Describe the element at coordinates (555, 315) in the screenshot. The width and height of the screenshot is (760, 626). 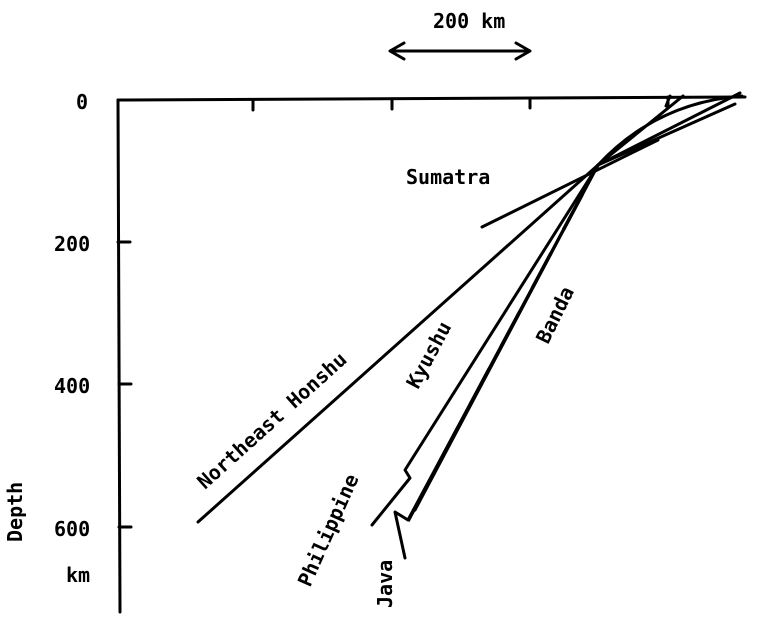
I see `label-banda: Banda` at that location.